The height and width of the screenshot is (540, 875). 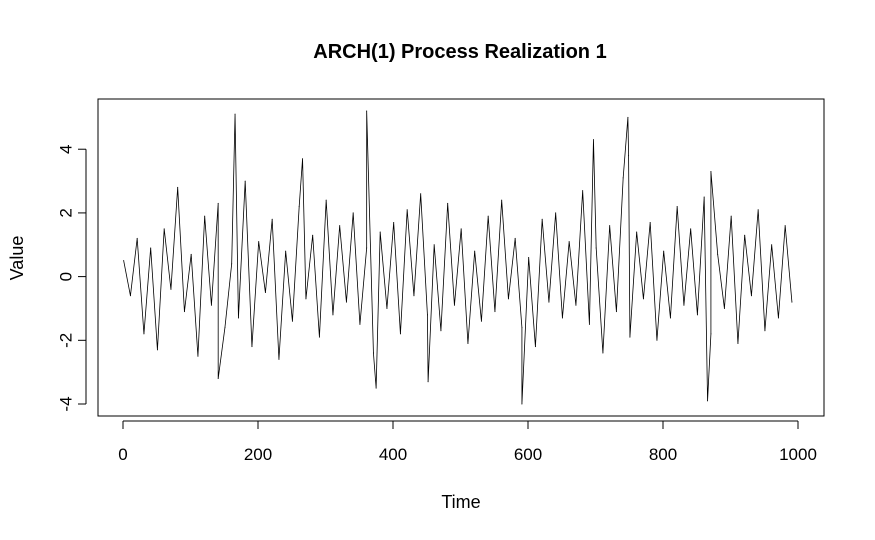 I want to click on y-tick-label: 4, so click(x=65, y=148).